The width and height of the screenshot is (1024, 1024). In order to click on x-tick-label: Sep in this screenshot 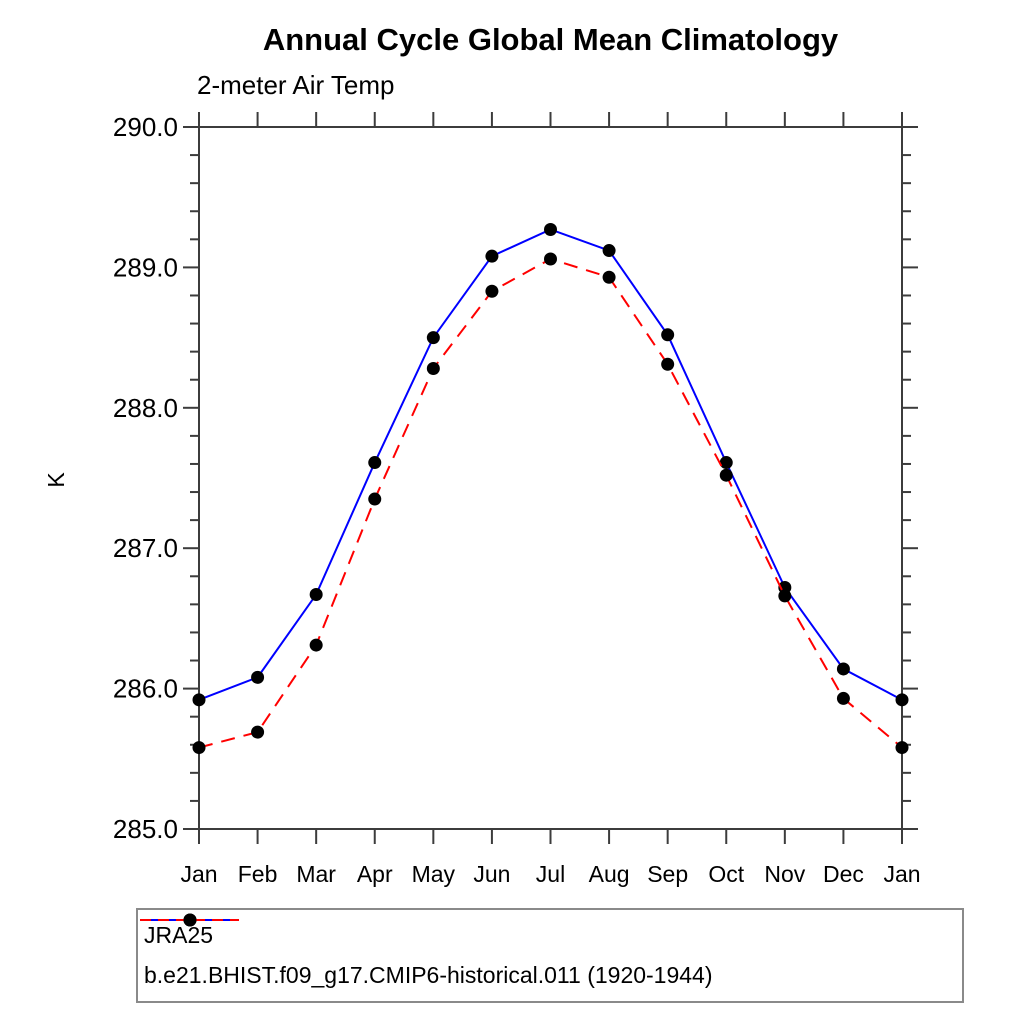, I will do `click(667, 874)`.